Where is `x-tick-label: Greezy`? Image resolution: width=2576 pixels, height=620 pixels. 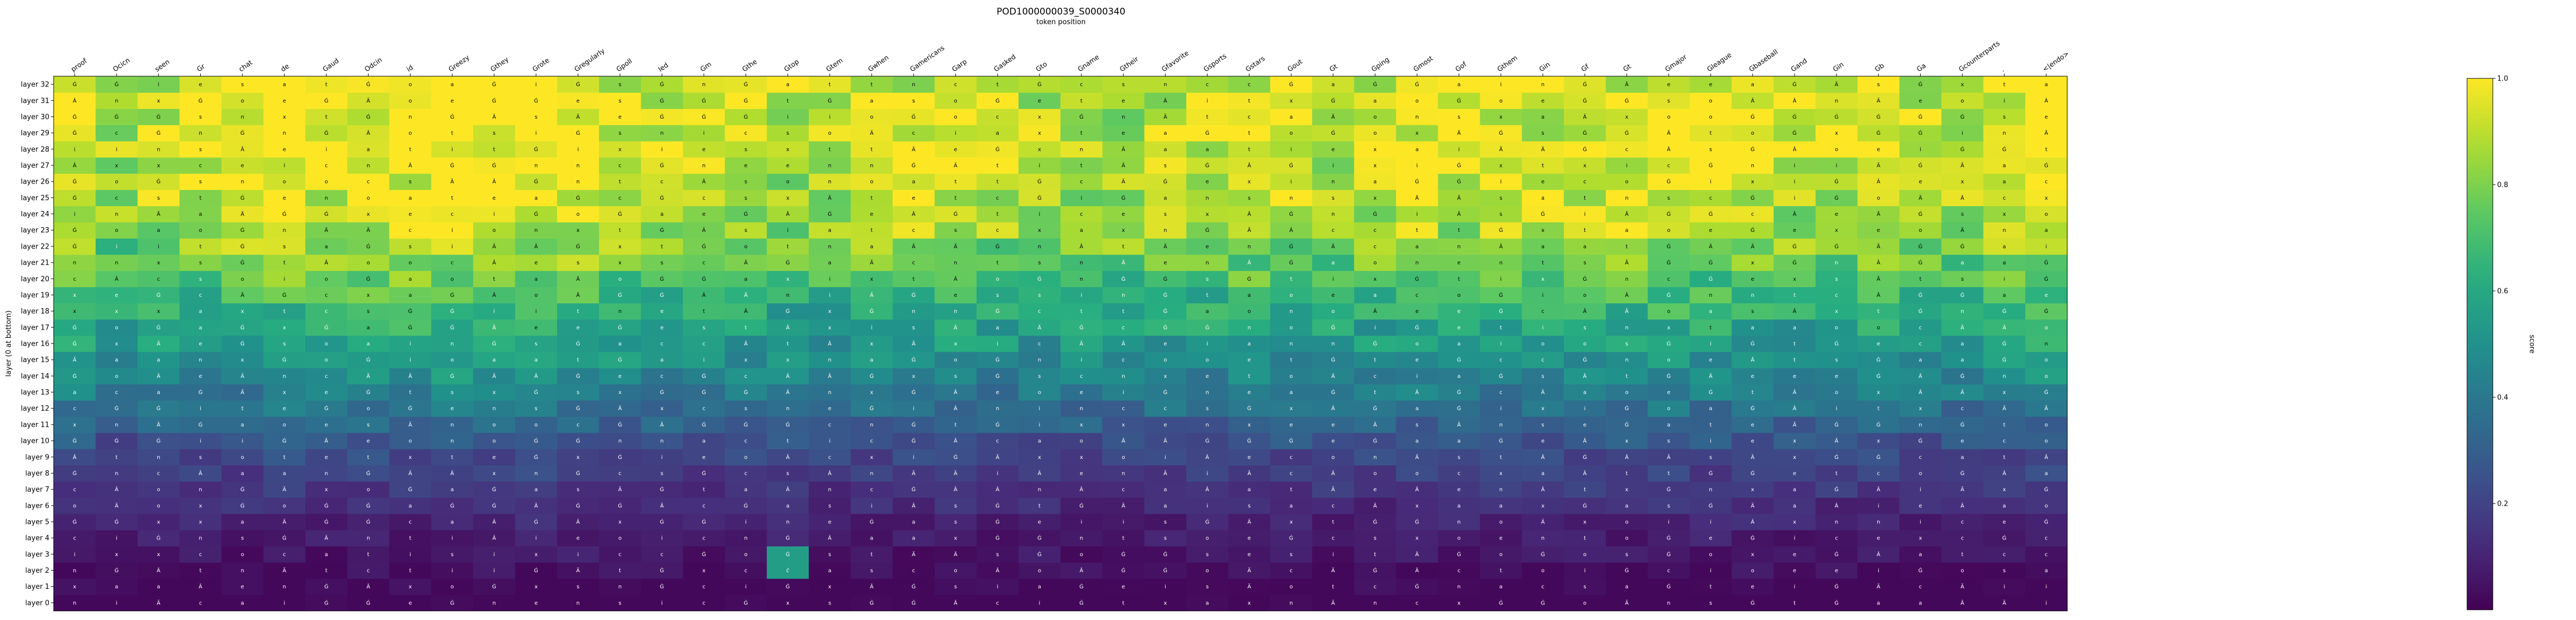 x-tick-label: Greezy is located at coordinates (459, 63).